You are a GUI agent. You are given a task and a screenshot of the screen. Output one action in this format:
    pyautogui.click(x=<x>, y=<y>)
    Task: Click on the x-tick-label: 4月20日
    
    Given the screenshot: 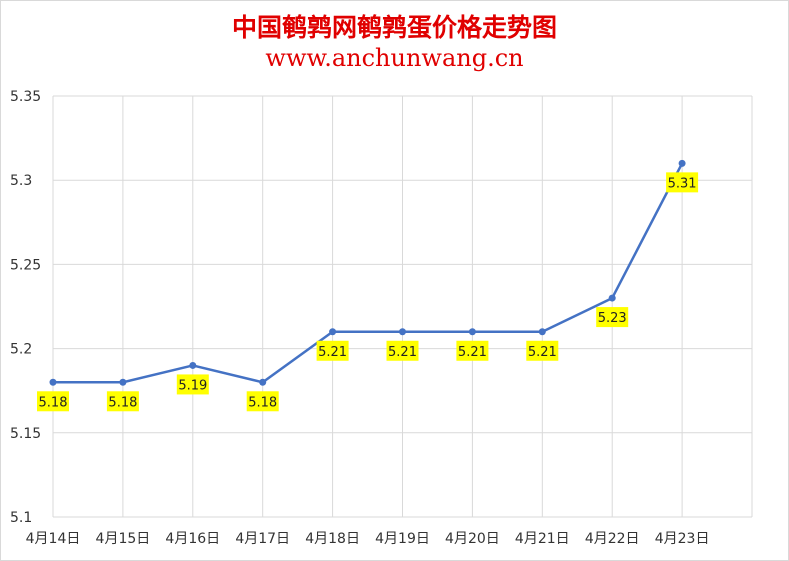 What is the action you would take?
    pyautogui.click(x=472, y=539)
    